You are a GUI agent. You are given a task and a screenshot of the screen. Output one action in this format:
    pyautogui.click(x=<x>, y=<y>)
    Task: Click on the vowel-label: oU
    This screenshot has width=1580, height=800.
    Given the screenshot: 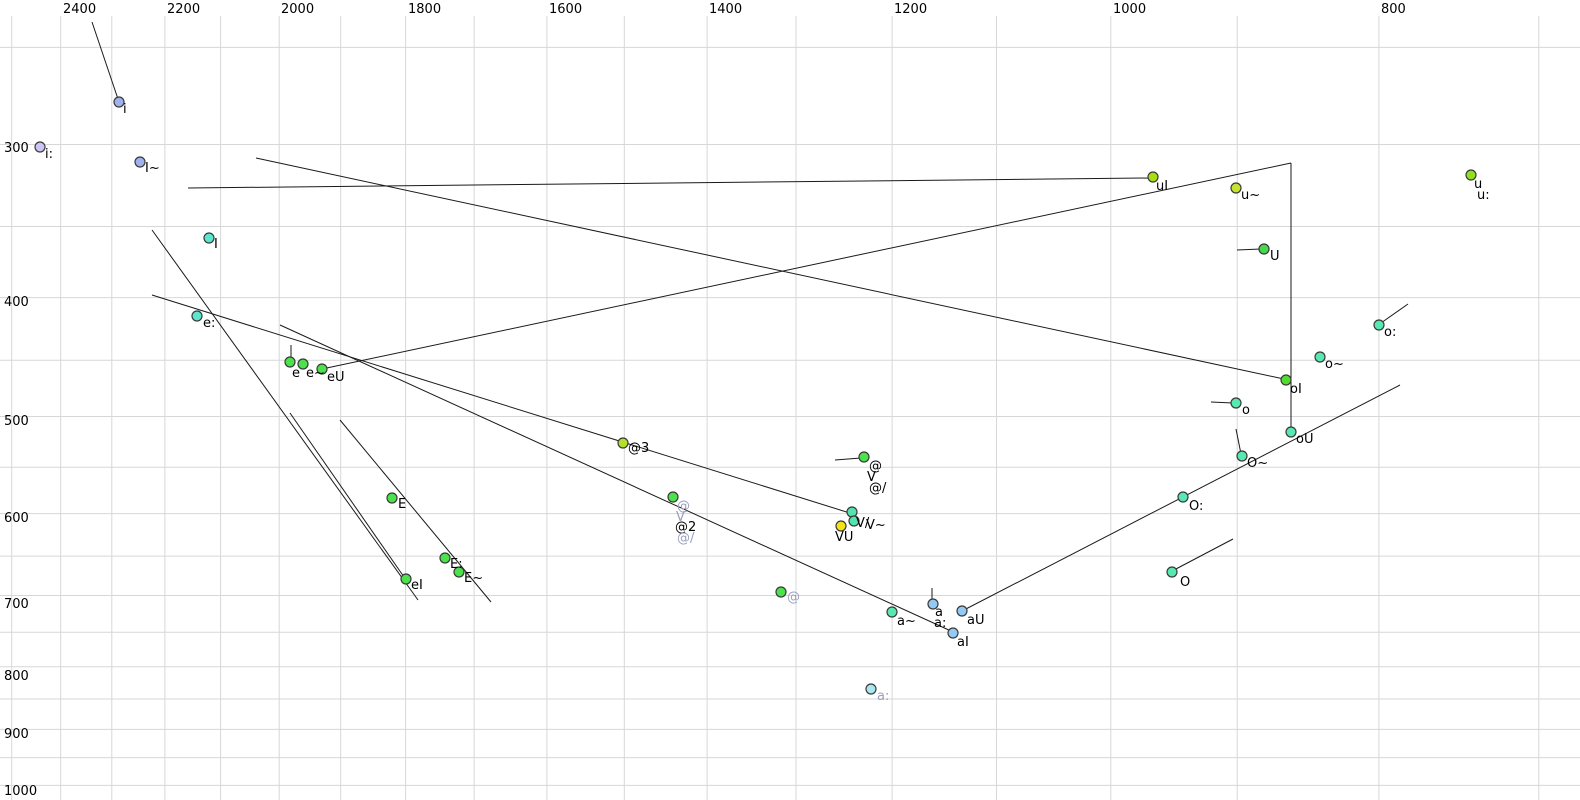 What is the action you would take?
    pyautogui.click(x=1304, y=439)
    